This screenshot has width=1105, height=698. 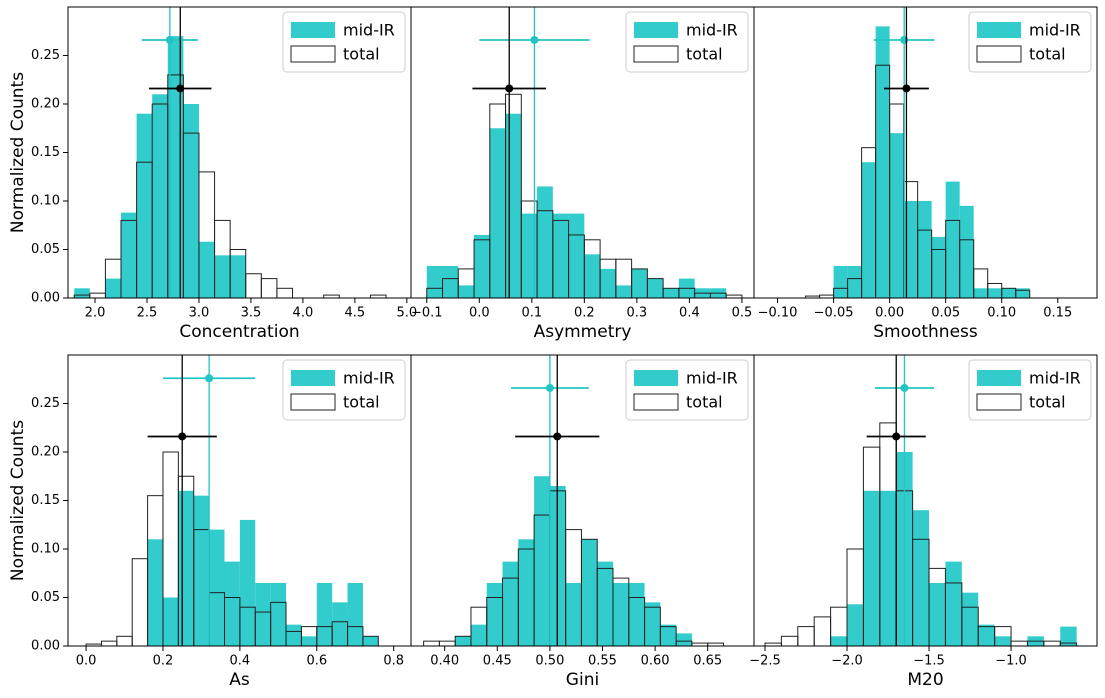 I want to click on x-axis-label: Concentration, so click(x=239, y=332).